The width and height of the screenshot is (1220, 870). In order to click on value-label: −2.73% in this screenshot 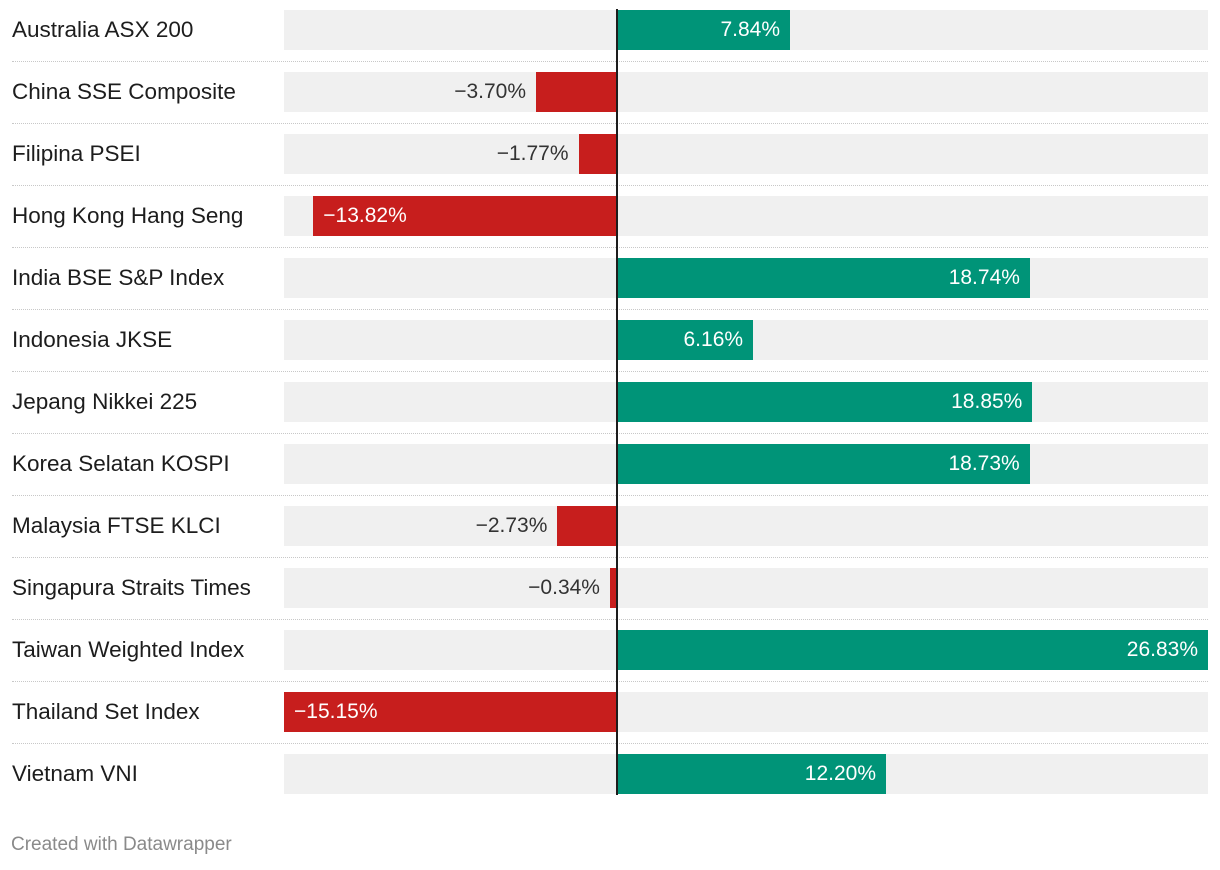, I will do `click(511, 525)`.